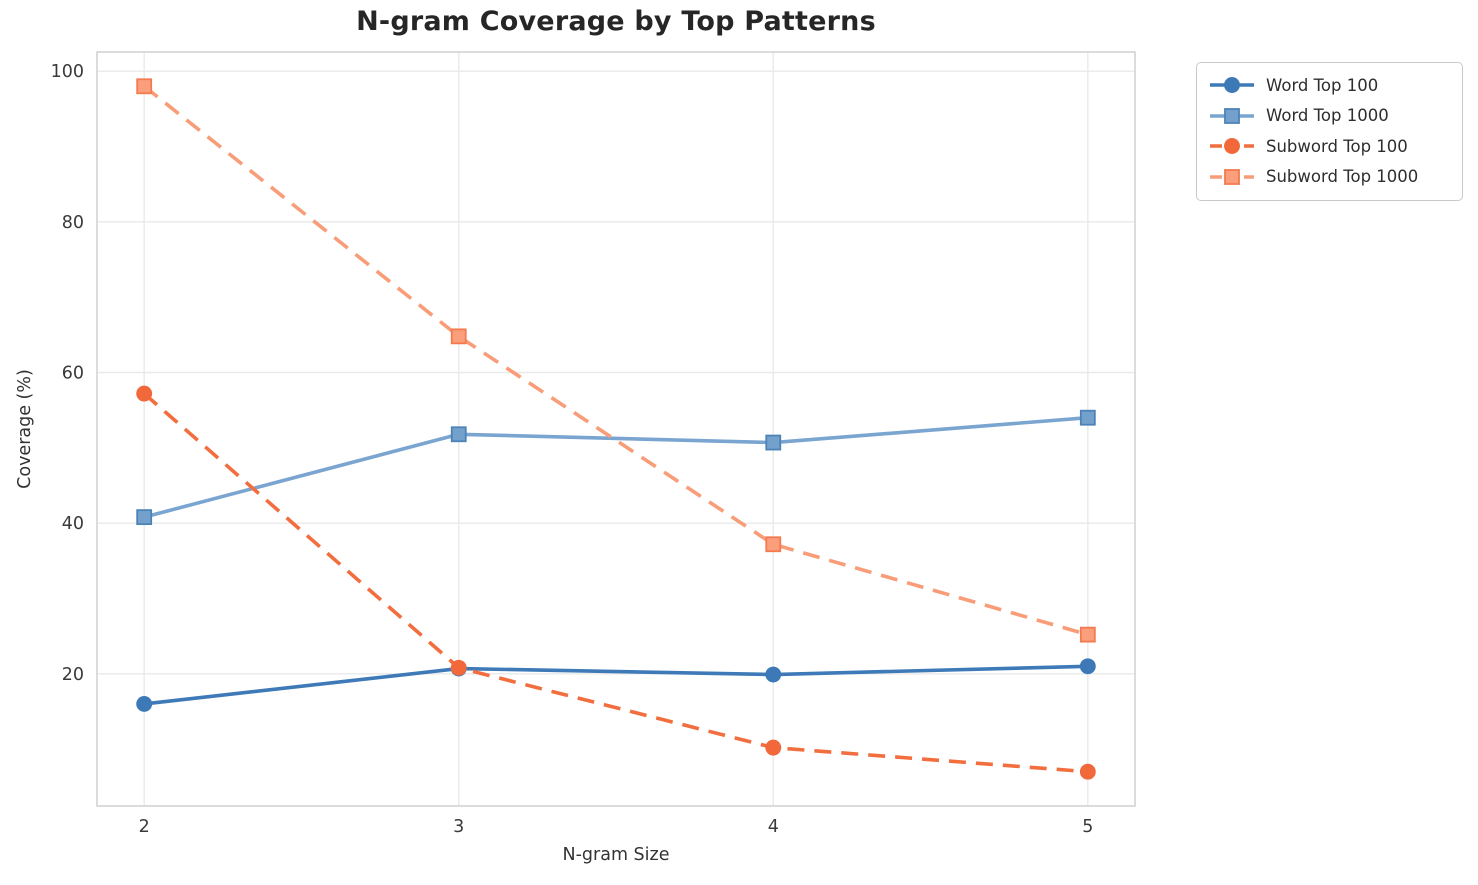 This screenshot has height=885, width=1478. What do you see at coordinates (1232, 85) in the screenshot?
I see `legend-solid-line-circle-icon` at bounding box center [1232, 85].